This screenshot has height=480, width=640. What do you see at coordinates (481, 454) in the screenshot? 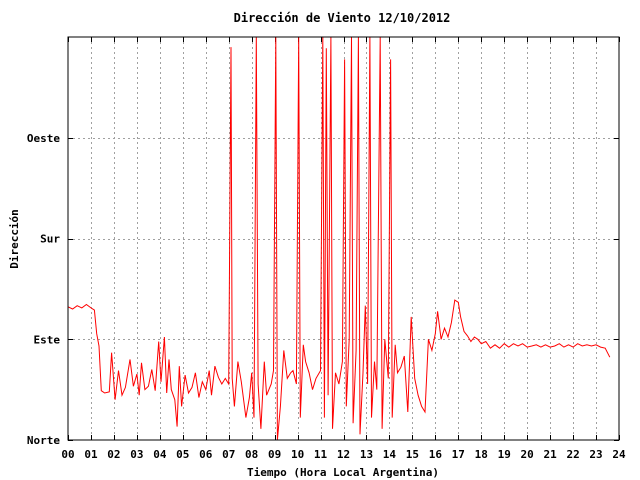
I see `x-tick-label: 18` at bounding box center [481, 454].